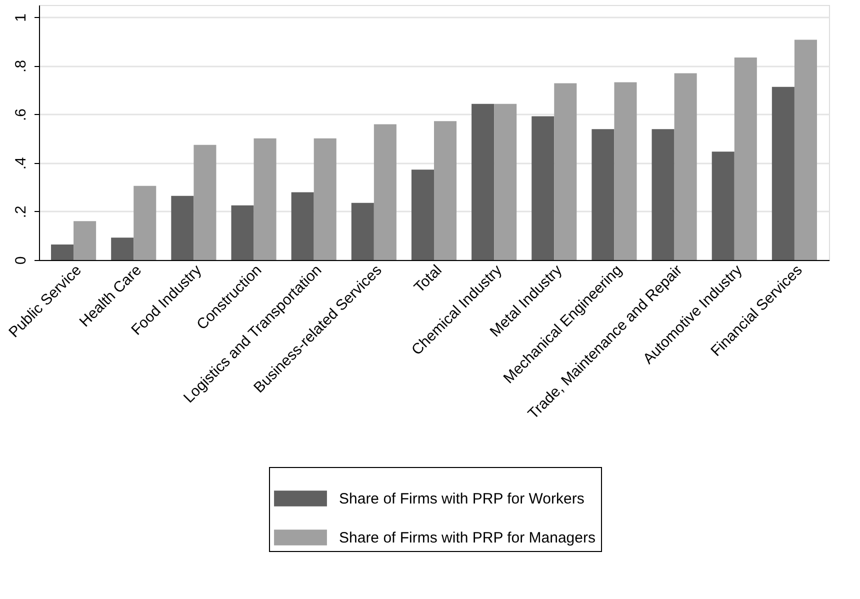 The height and width of the screenshot is (599, 860). What do you see at coordinates (21, 115) in the screenshot?
I see `y-tick-label: .6` at bounding box center [21, 115].